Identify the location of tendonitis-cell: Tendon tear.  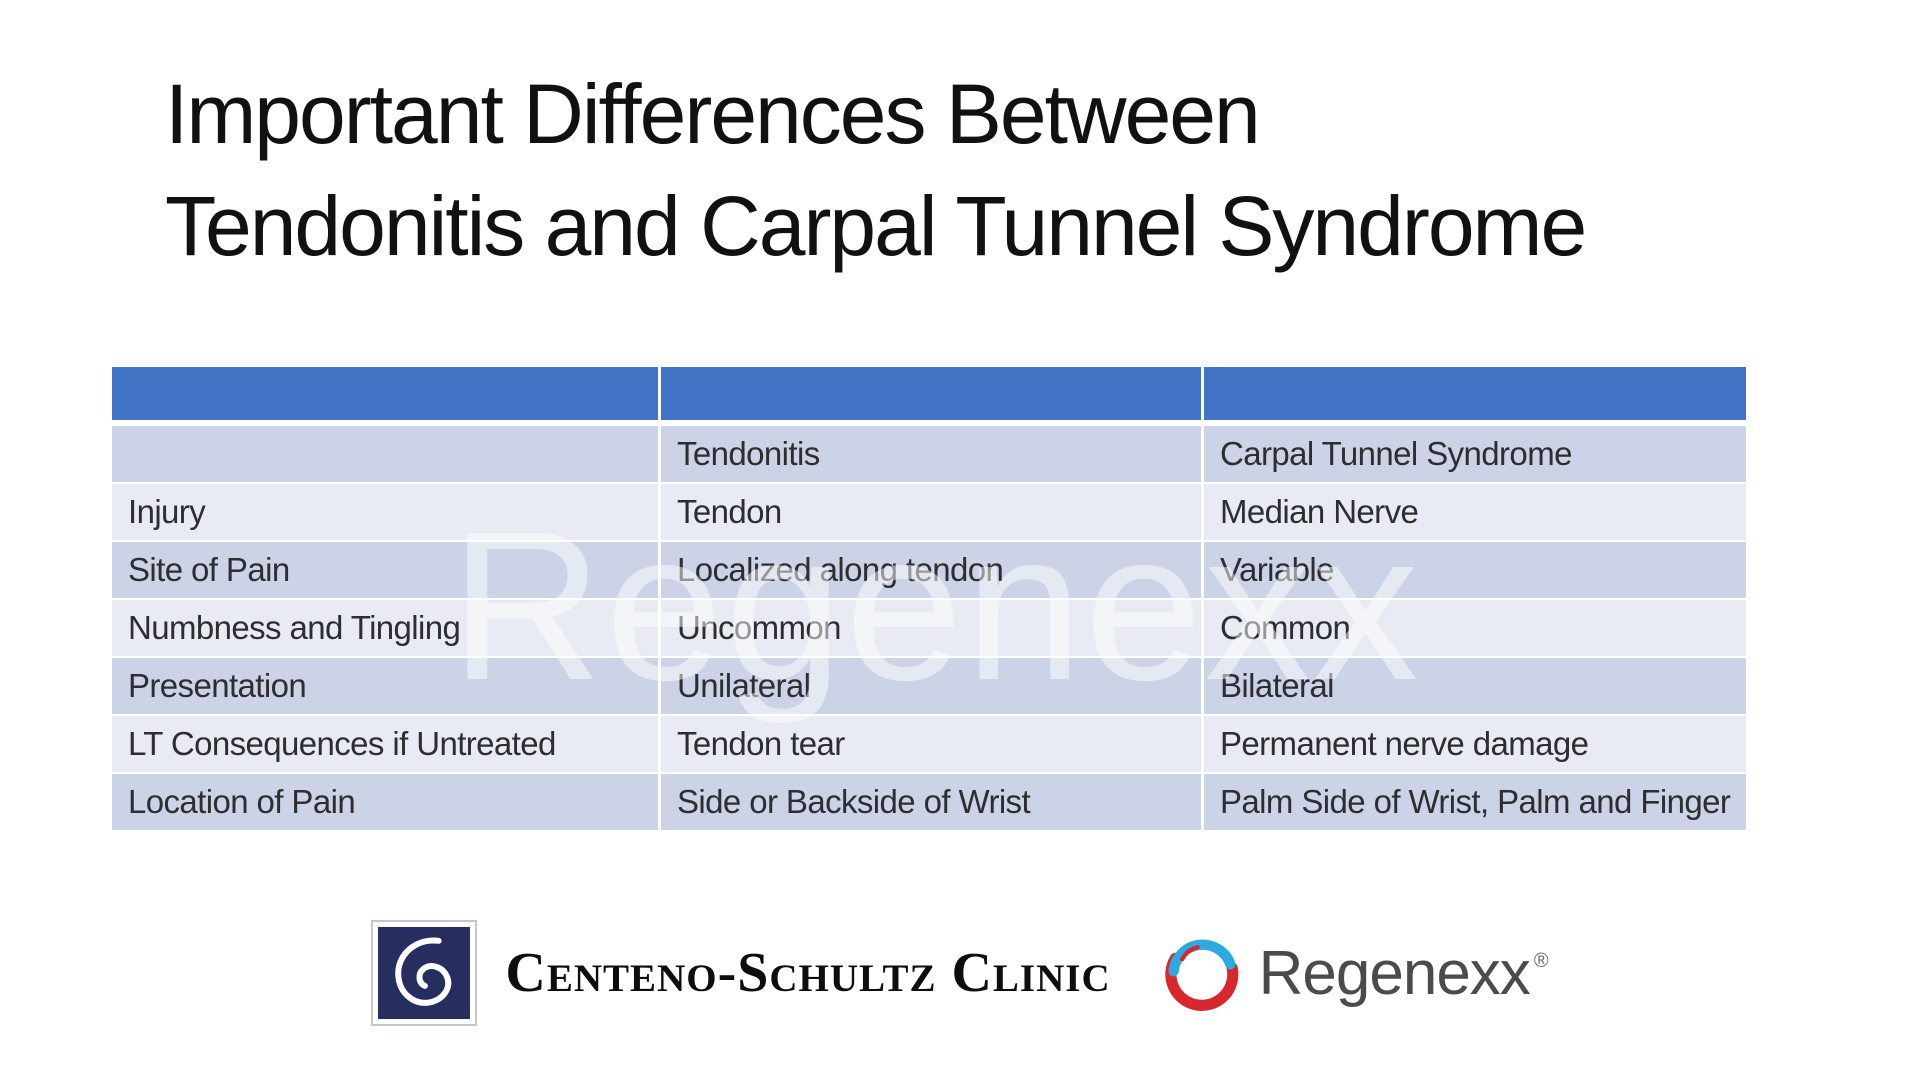
(931, 744).